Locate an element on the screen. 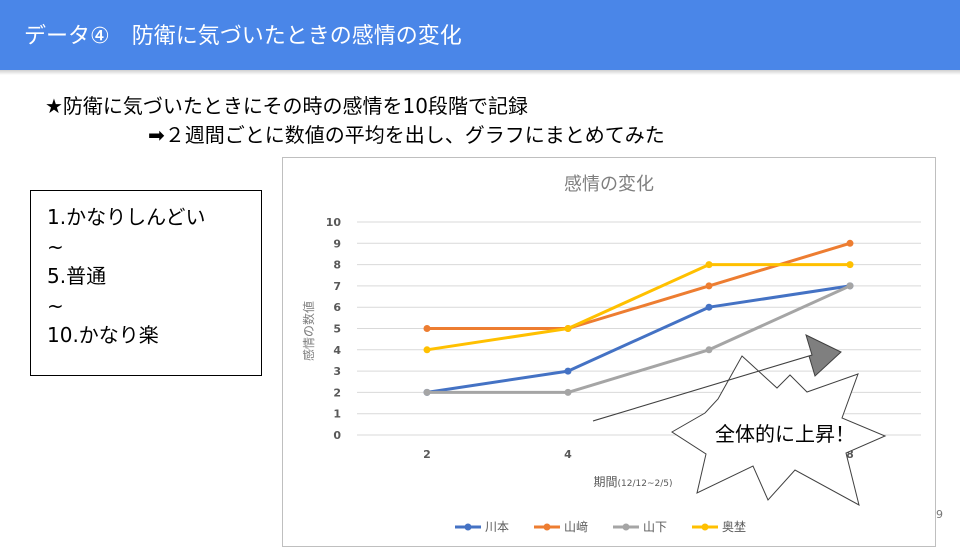 Image resolution: width=960 pixels, height=547 pixels. legend-item: 山下 is located at coordinates (640, 527).